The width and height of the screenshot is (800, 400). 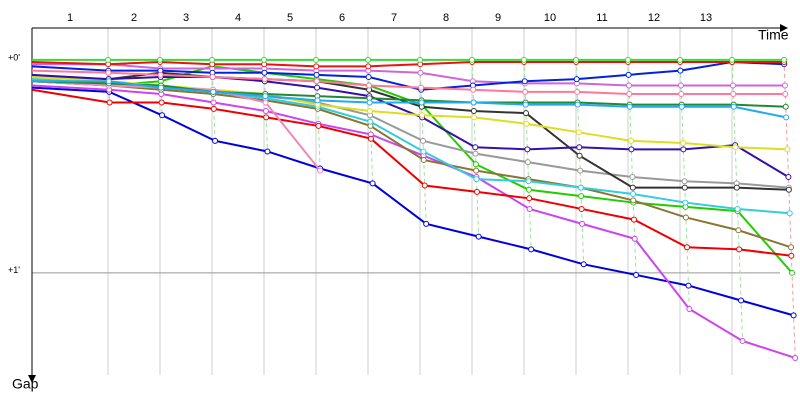 What do you see at coordinates (408, 64) in the screenshot?
I see `series-line` at bounding box center [408, 64].